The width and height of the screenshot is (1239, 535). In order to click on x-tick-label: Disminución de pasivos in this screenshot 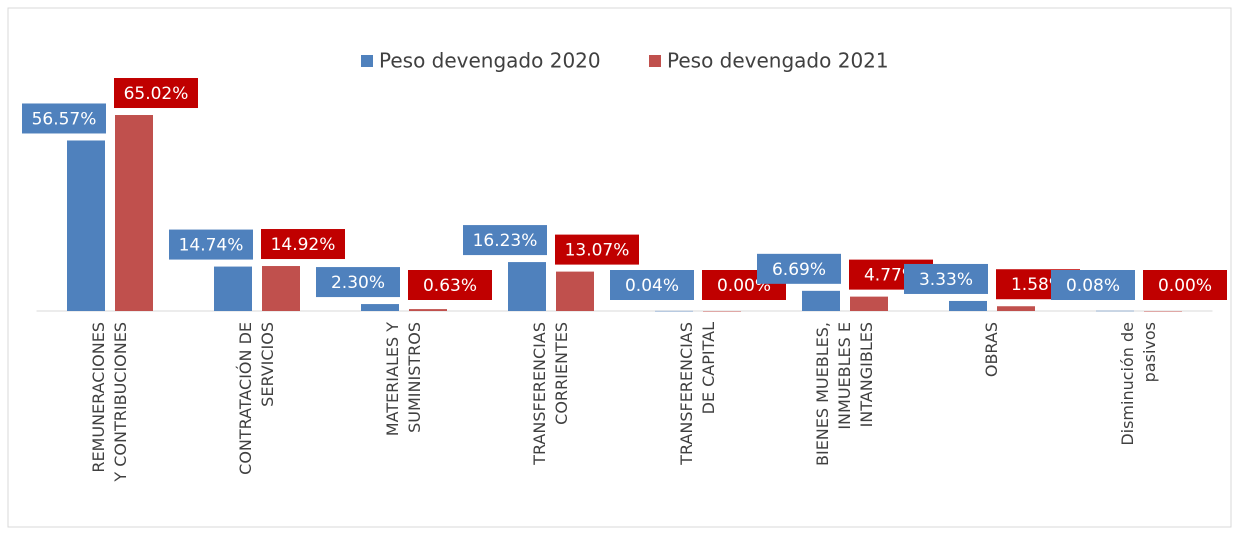, I will do `click(1138, 384)`.